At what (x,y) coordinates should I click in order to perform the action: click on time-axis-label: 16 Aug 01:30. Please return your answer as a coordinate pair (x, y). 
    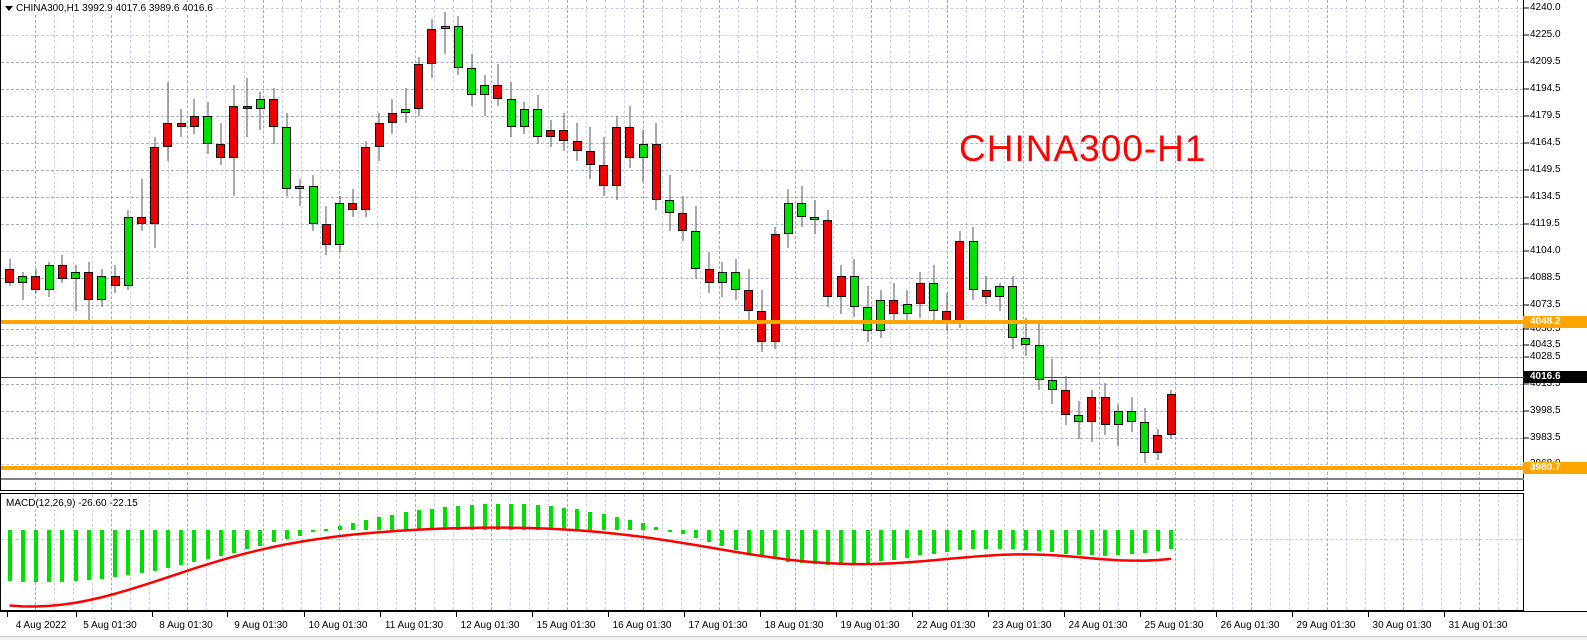
    Looking at the image, I should click on (642, 625).